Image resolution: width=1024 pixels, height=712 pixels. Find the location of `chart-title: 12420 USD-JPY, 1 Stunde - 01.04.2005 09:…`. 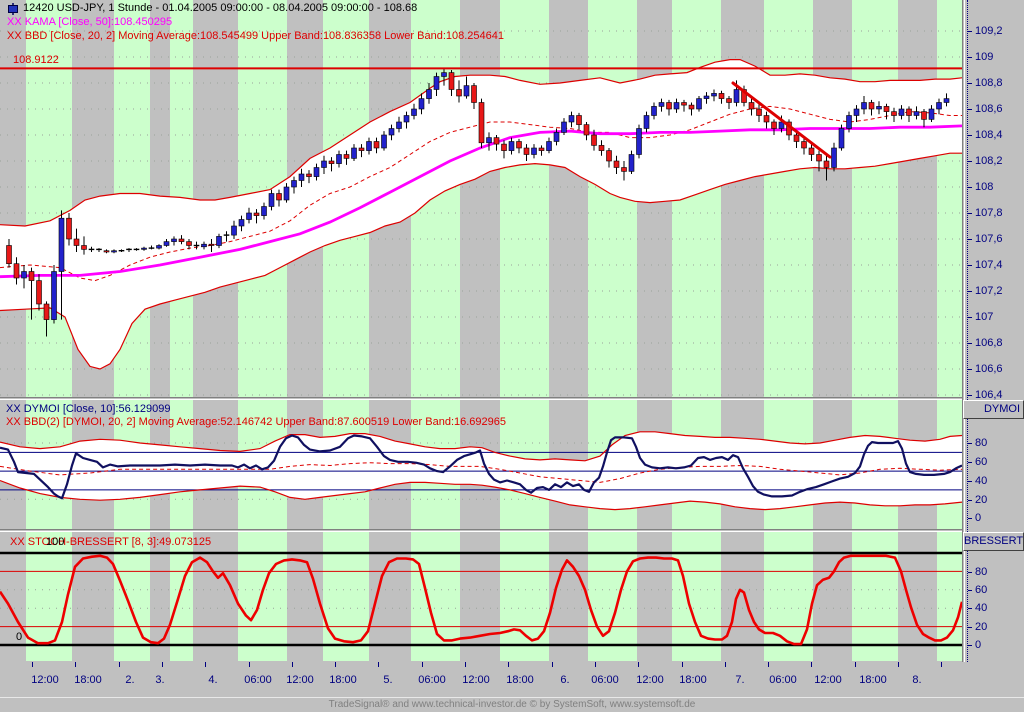

chart-title: 12420 USD-JPY, 1 Stunde - 01.04.2005 09:… is located at coordinates (220, 8).